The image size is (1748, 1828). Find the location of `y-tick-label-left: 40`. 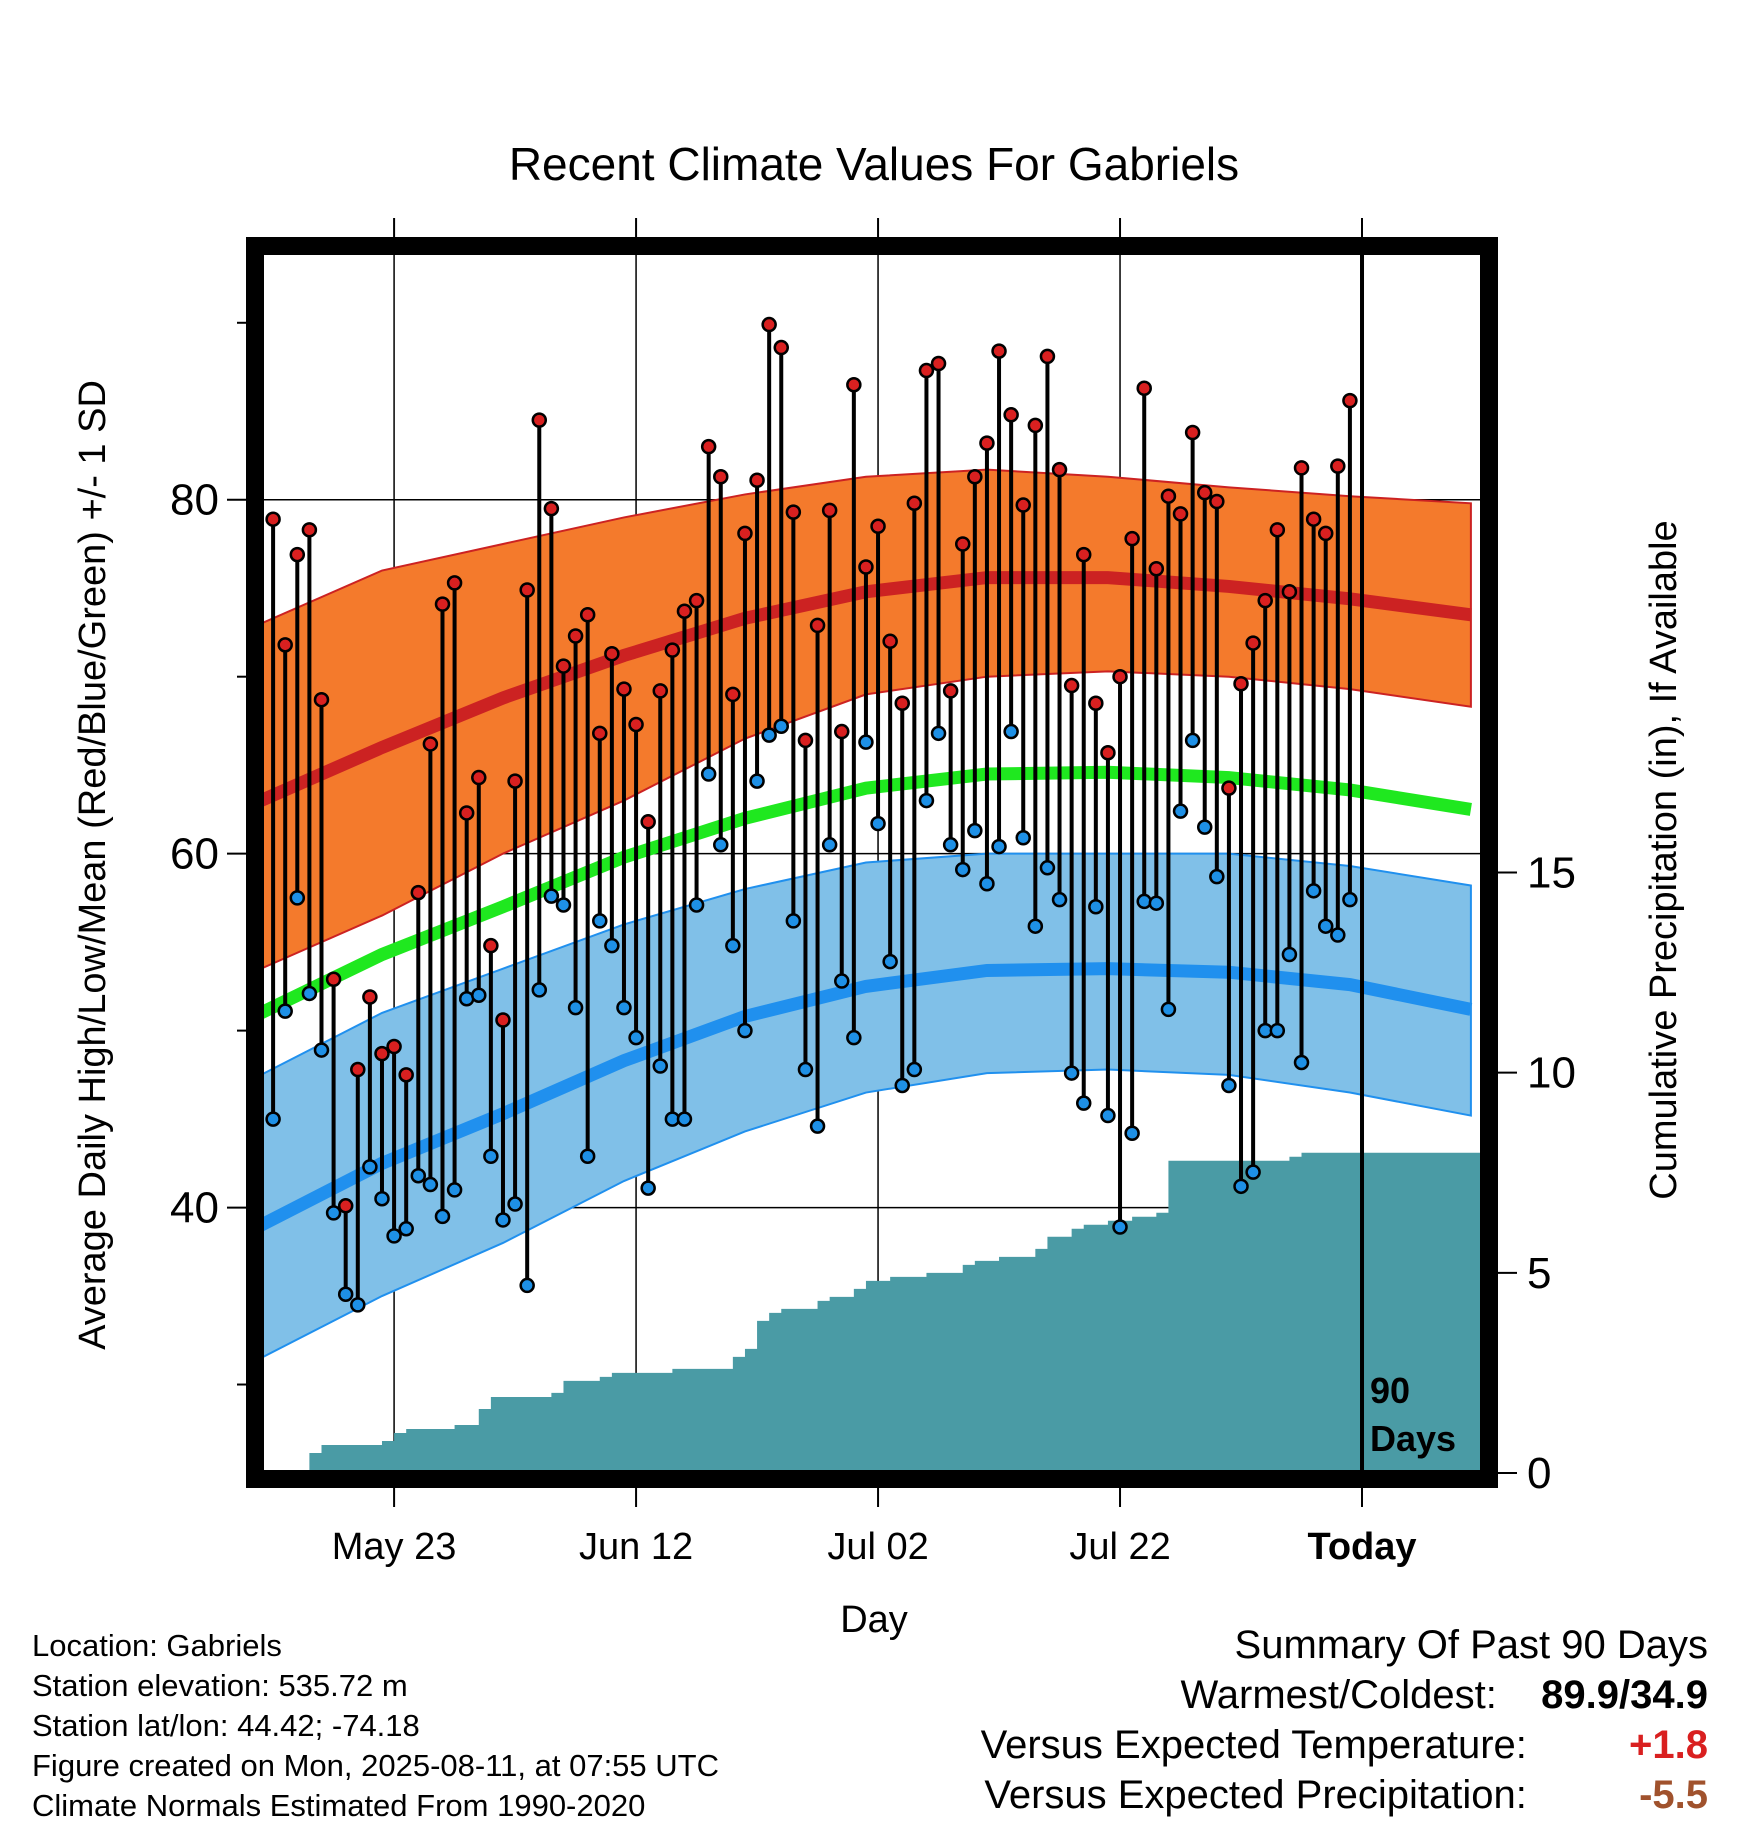

y-tick-label-left: 40 is located at coordinates (194, 1208).